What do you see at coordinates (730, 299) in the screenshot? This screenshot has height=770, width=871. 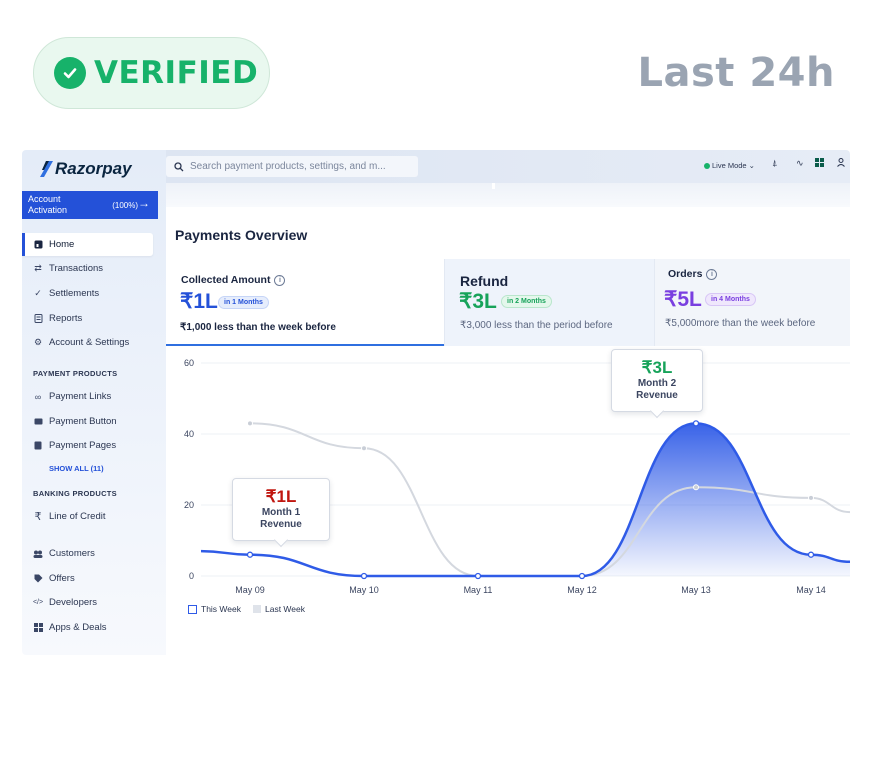 I see `card-period-pill: in 4 Months` at bounding box center [730, 299].